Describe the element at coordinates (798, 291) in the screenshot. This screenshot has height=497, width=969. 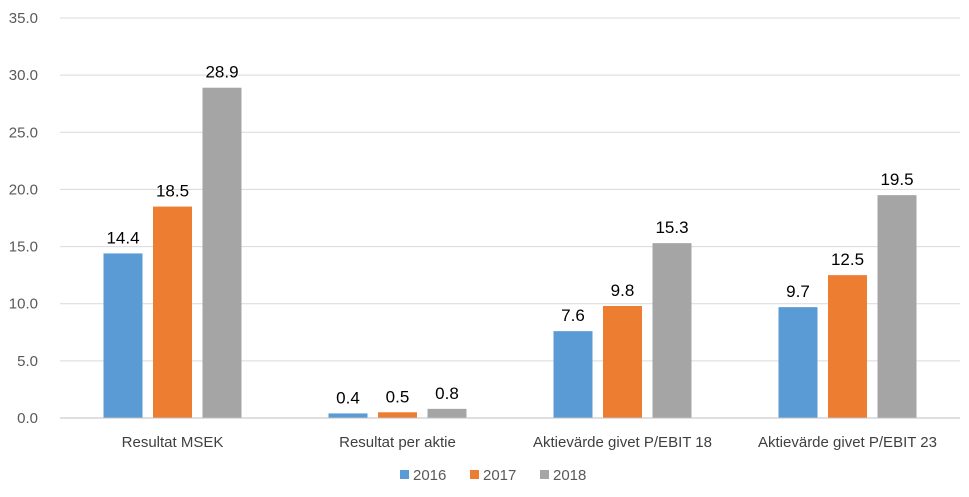
I see `data-label: 9.7` at that location.